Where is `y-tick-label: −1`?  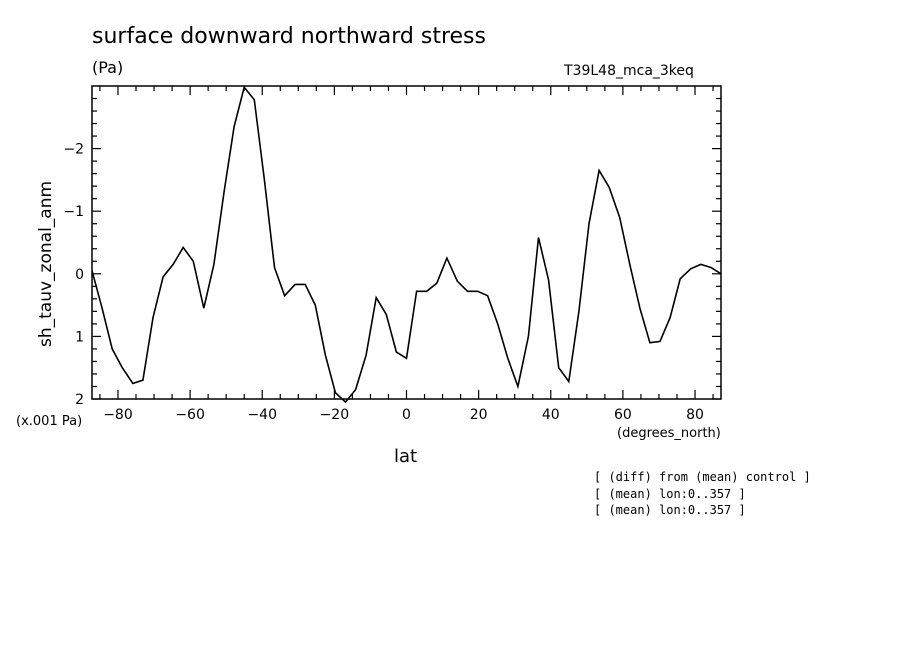 y-tick-label: −1 is located at coordinates (73, 212).